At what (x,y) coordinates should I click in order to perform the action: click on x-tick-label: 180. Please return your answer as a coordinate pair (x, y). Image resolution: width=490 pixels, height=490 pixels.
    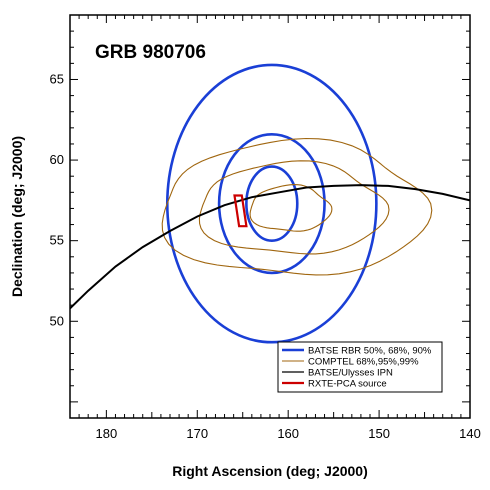
    Looking at the image, I should click on (107, 433).